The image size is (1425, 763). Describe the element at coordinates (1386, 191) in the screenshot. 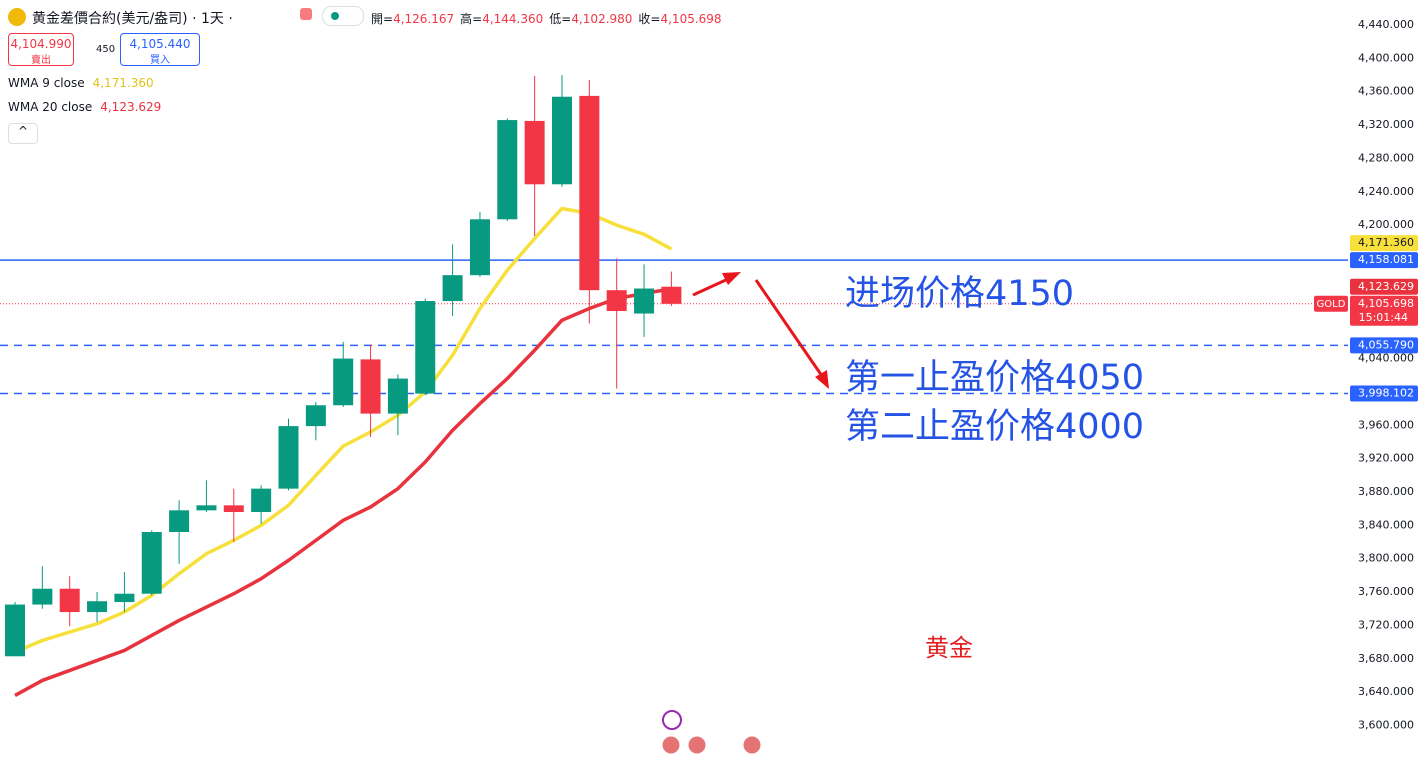

I see `y-tick-label: 4,240.000` at that location.